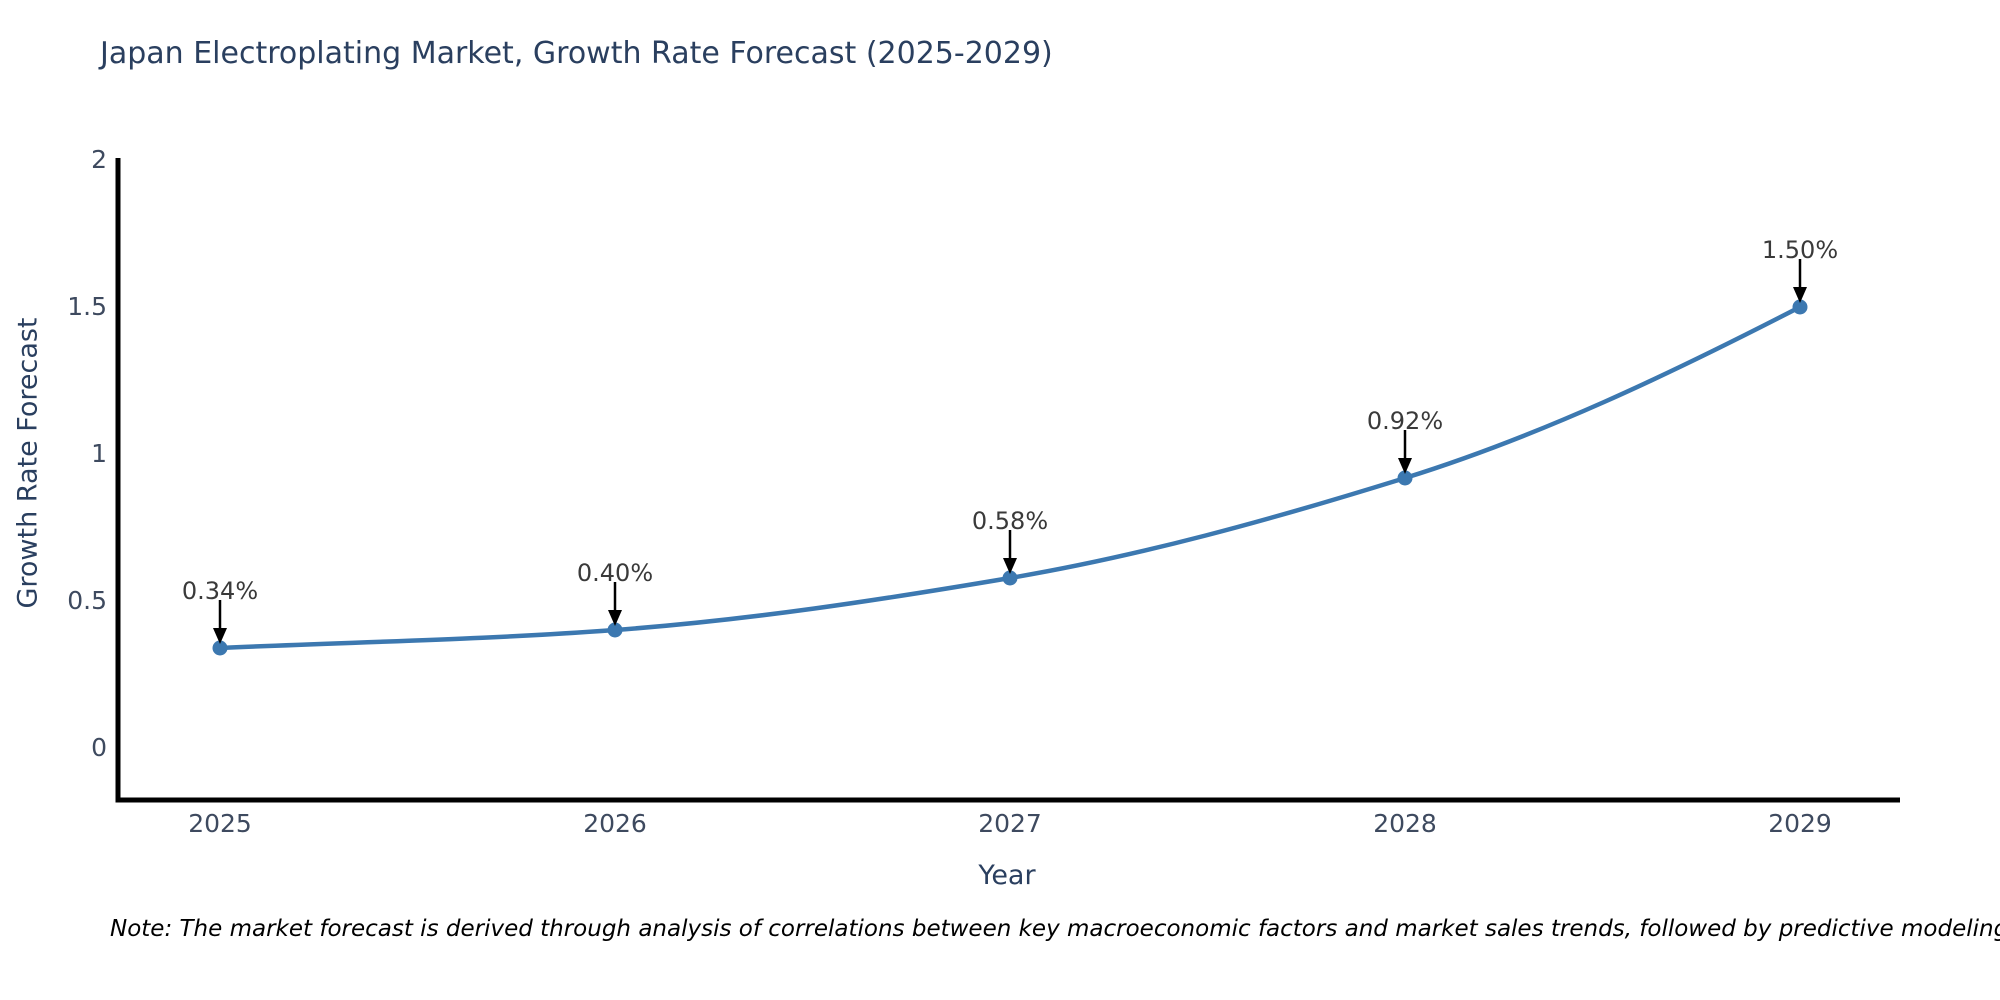  What do you see at coordinates (1800, 307) in the screenshot?
I see `data-point-marker-2029` at bounding box center [1800, 307].